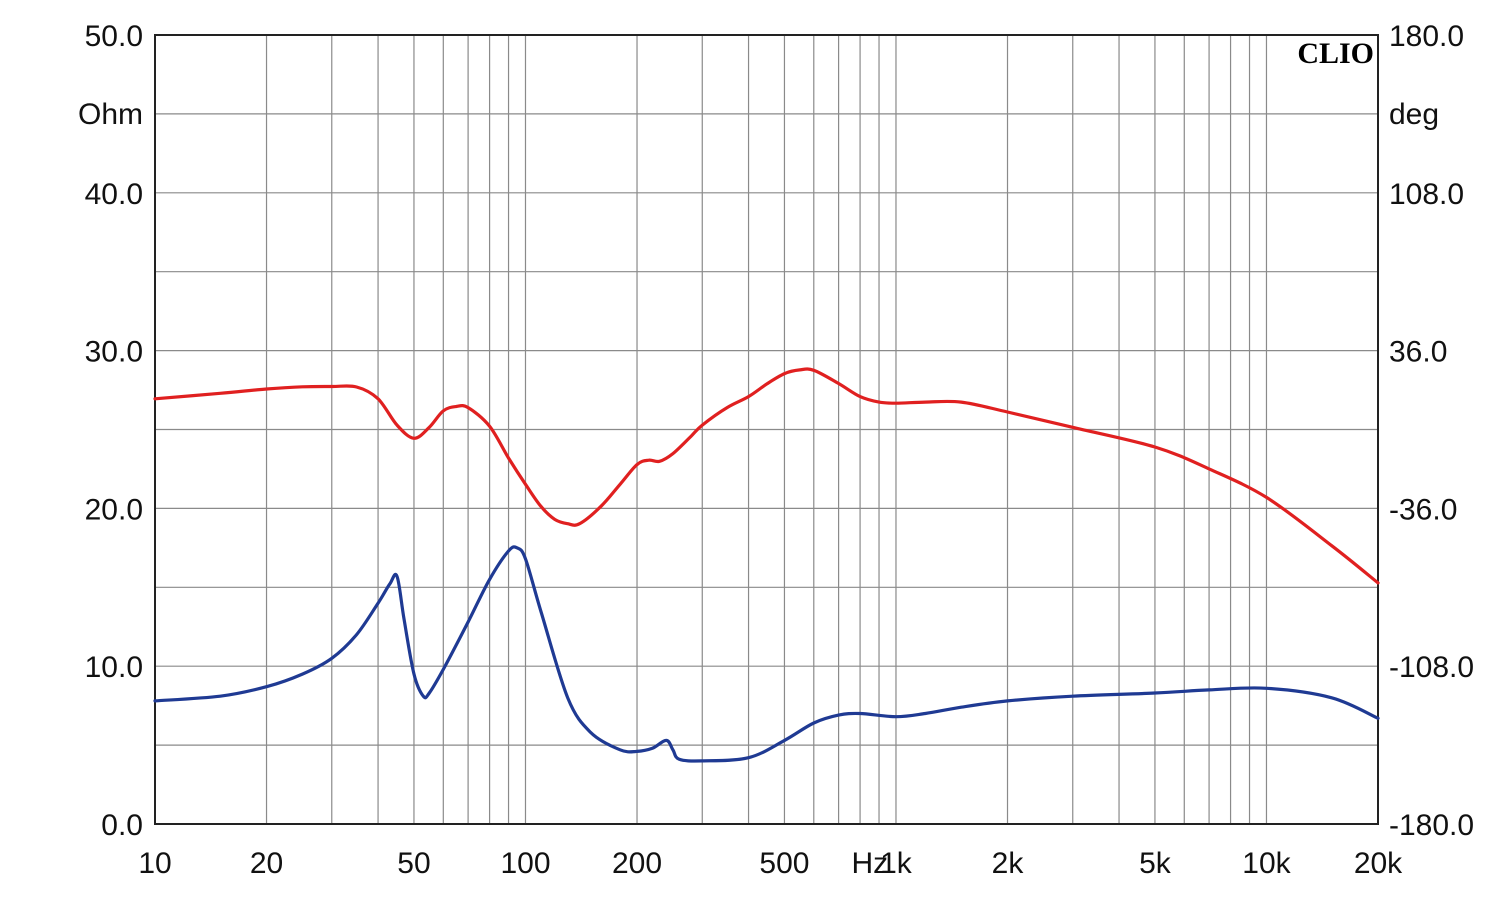 This screenshot has height=899, width=1500. I want to click on x-tick-label: 10, so click(154, 863).